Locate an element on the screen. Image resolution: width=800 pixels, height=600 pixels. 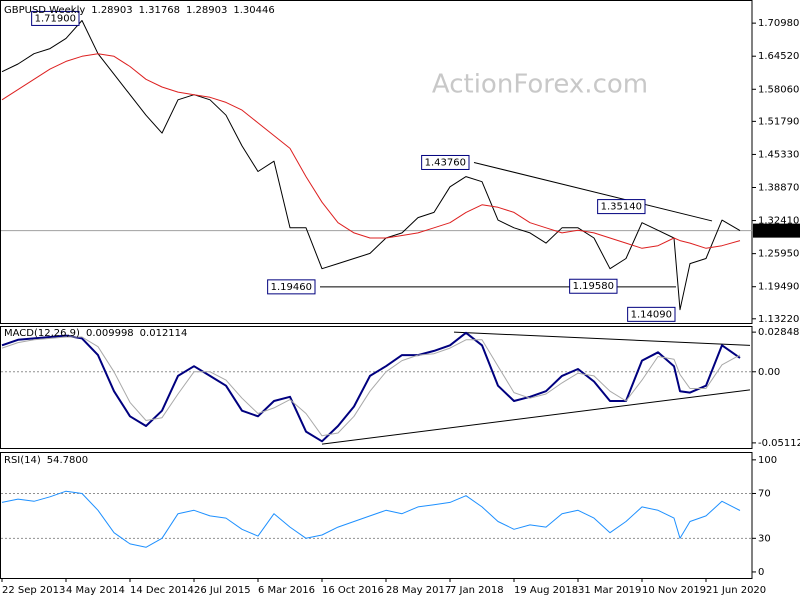
y-tick-label: 1.64520 is located at coordinates (778, 56).